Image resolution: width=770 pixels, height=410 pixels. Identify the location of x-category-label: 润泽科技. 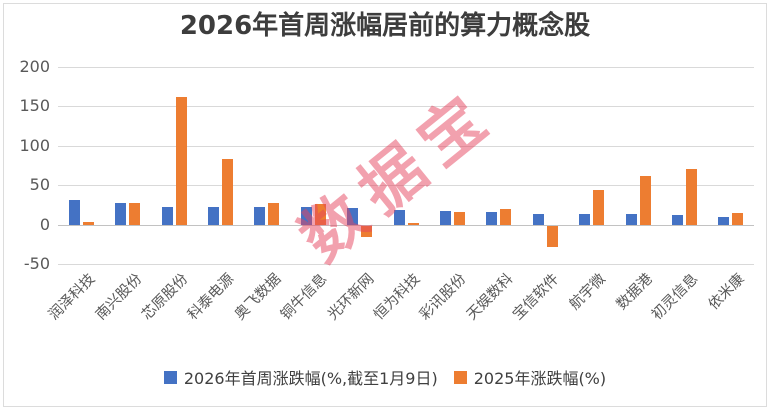
(72, 297).